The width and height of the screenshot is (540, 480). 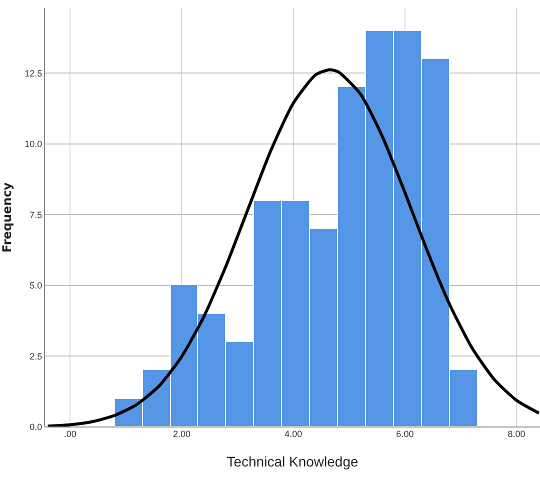 What do you see at coordinates (33, 144) in the screenshot?
I see `y-tick-label: 10.0` at bounding box center [33, 144].